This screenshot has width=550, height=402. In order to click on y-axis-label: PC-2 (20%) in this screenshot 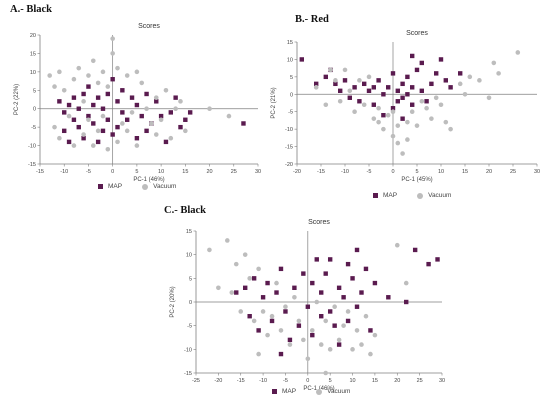, I will do `click(173, 301)`.